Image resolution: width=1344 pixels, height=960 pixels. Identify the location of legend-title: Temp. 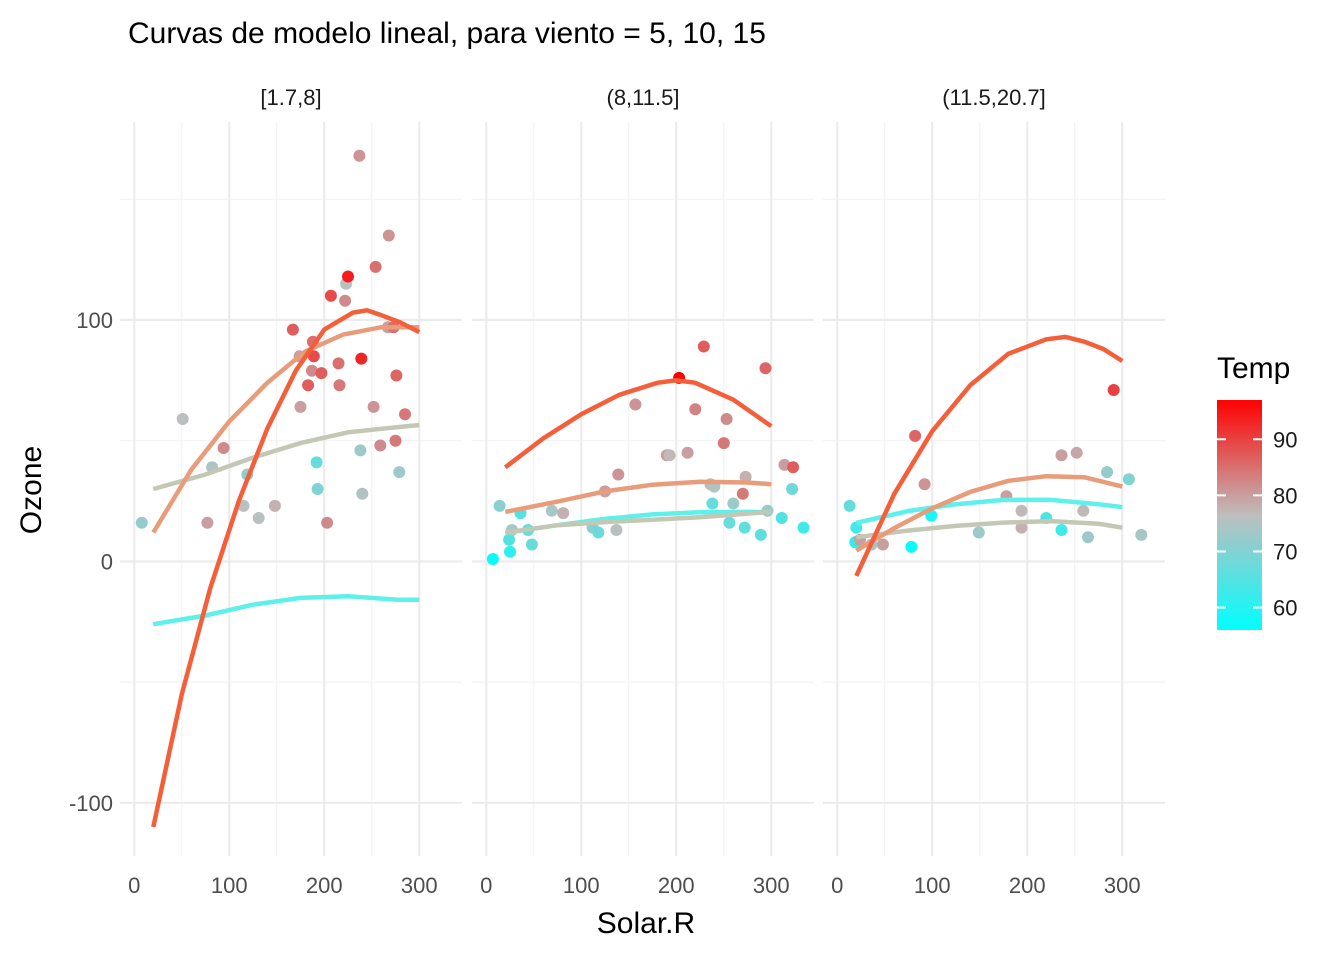
(1253, 368).